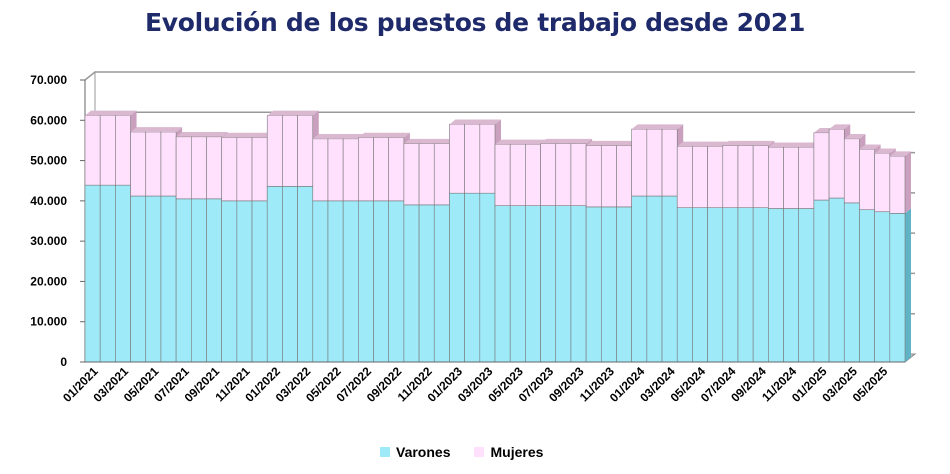 Image resolution: width=950 pixels, height=474 pixels. What do you see at coordinates (461, 452) in the screenshot?
I see `legend: Varones Mujeres` at bounding box center [461, 452].